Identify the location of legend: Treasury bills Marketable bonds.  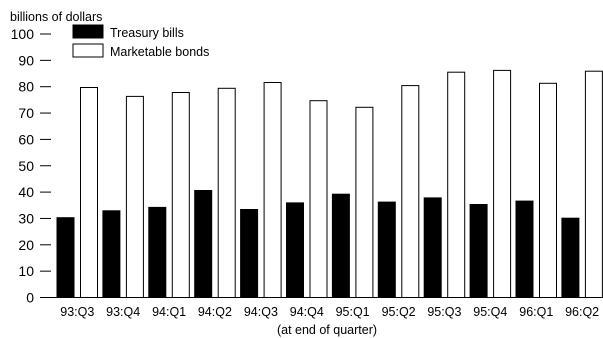
(140, 41).